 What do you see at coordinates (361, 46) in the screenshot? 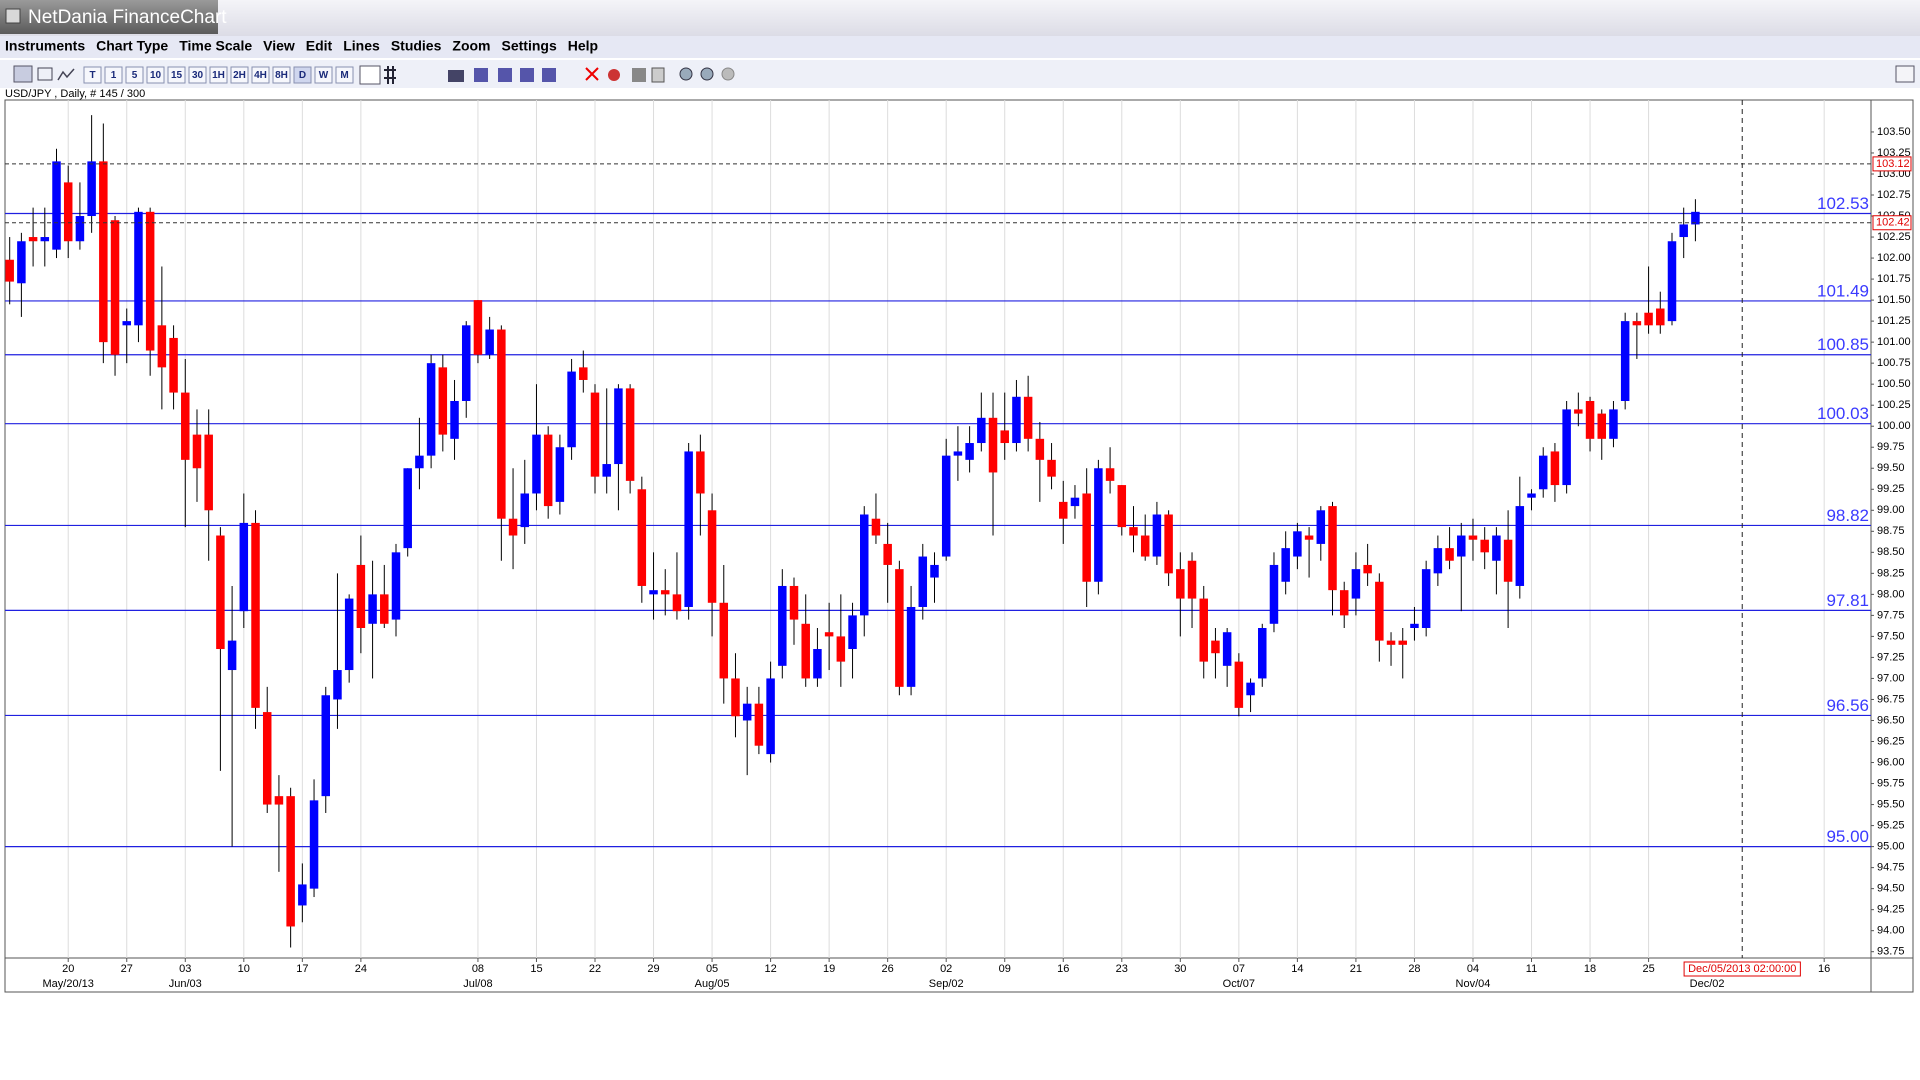
I see `menu-item: Lines` at bounding box center [361, 46].